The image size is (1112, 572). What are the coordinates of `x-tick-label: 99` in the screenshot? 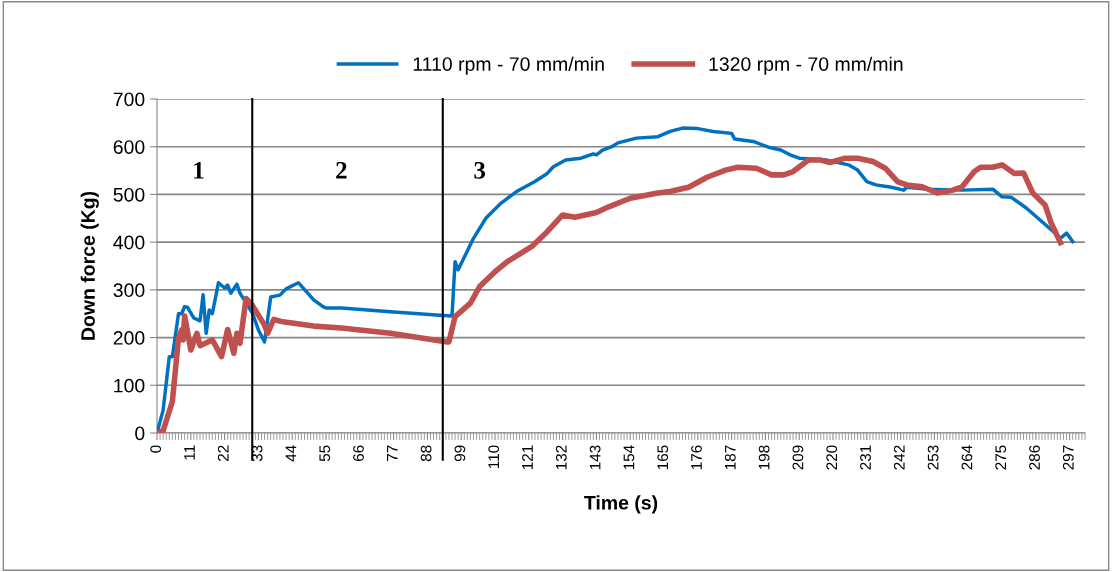 It's located at (460, 453).